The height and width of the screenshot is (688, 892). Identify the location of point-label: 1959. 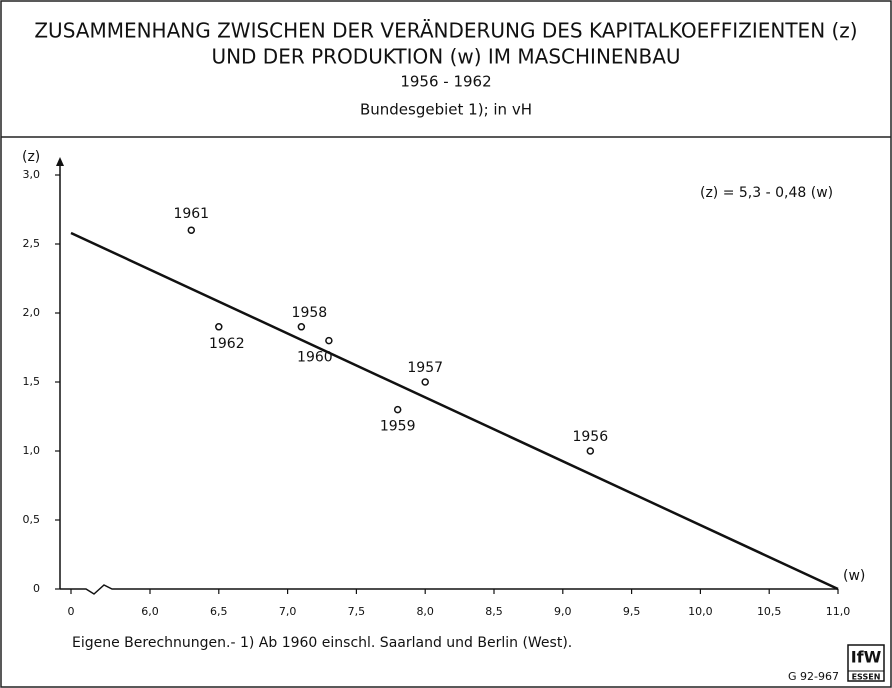
(398, 427).